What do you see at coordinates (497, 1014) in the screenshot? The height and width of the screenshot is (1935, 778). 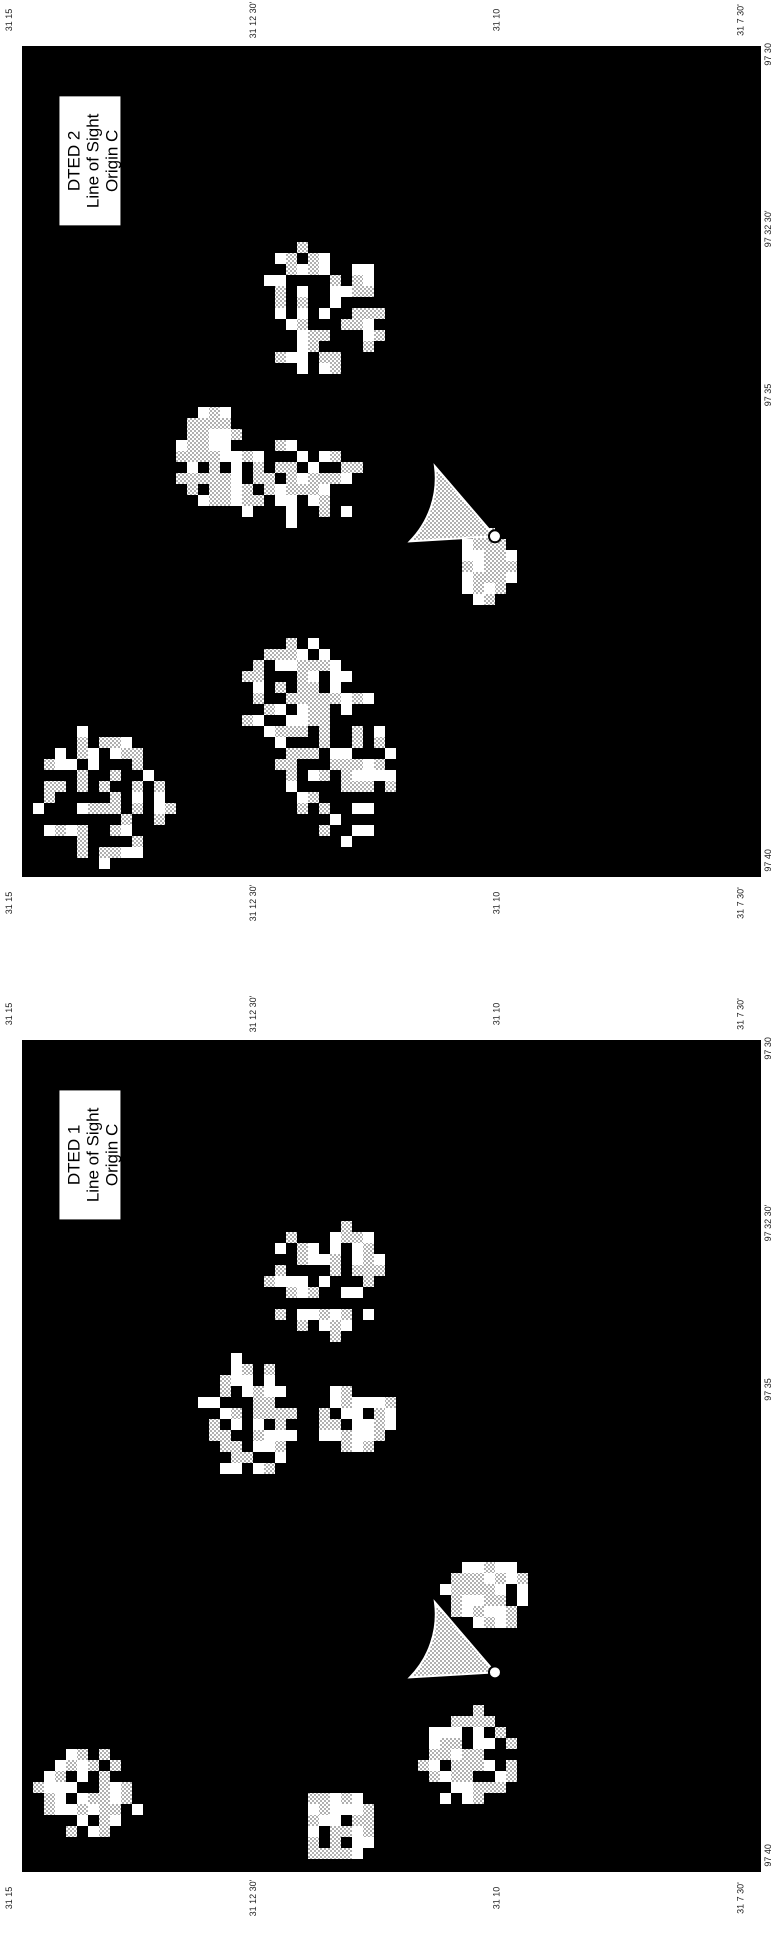 I see `latitude-label: 31 10` at bounding box center [497, 1014].